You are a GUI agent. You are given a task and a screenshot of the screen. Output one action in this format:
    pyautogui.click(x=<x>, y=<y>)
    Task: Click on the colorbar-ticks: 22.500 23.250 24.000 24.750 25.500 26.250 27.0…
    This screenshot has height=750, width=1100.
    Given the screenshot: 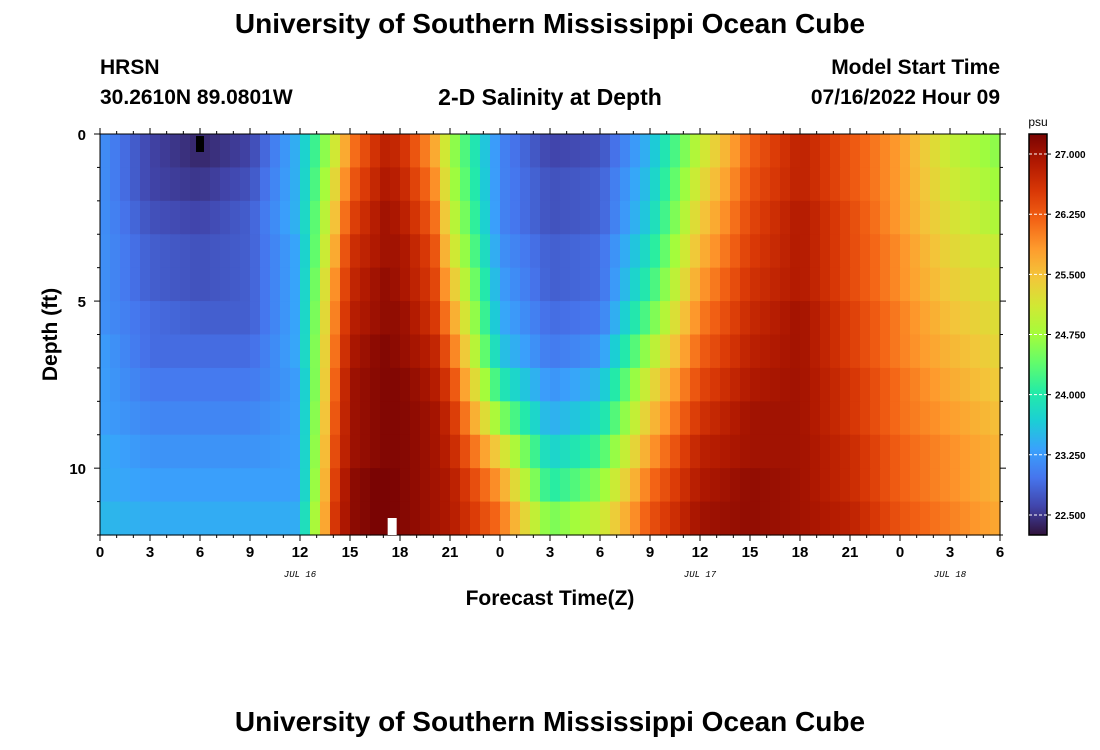 What is the action you would take?
    pyautogui.click(x=1057, y=336)
    